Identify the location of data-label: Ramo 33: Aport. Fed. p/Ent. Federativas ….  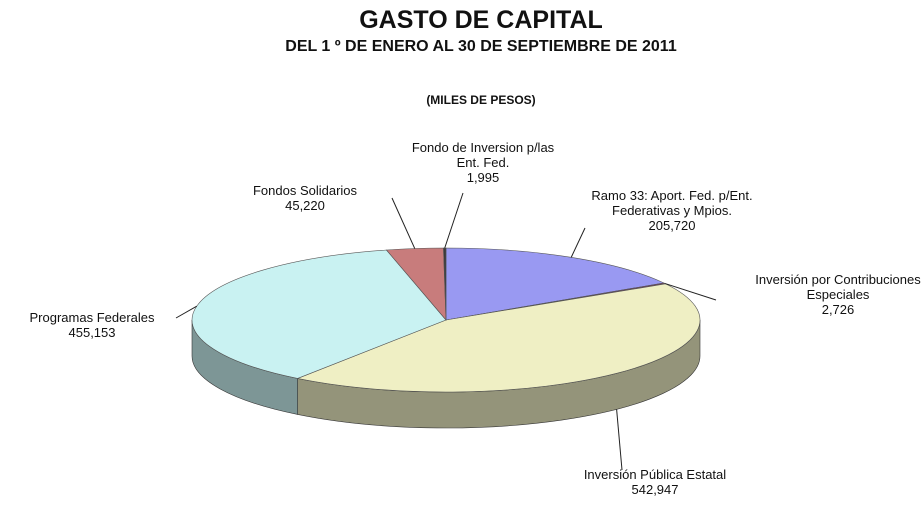
(672, 210).